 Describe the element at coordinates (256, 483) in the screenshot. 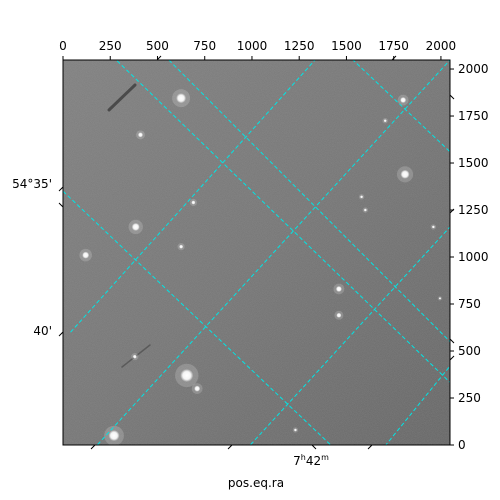

I see `x-axis-title: pos.eq.ra` at that location.